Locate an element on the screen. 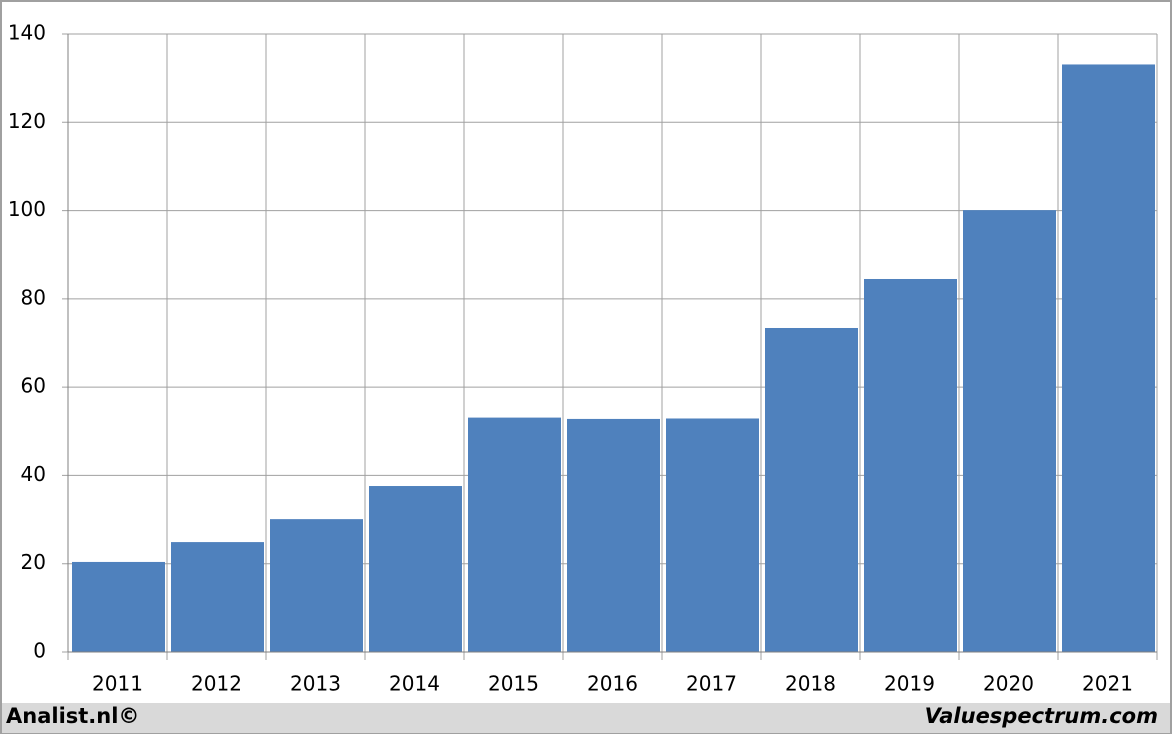  x-tick-label: 2012 is located at coordinates (216, 684).